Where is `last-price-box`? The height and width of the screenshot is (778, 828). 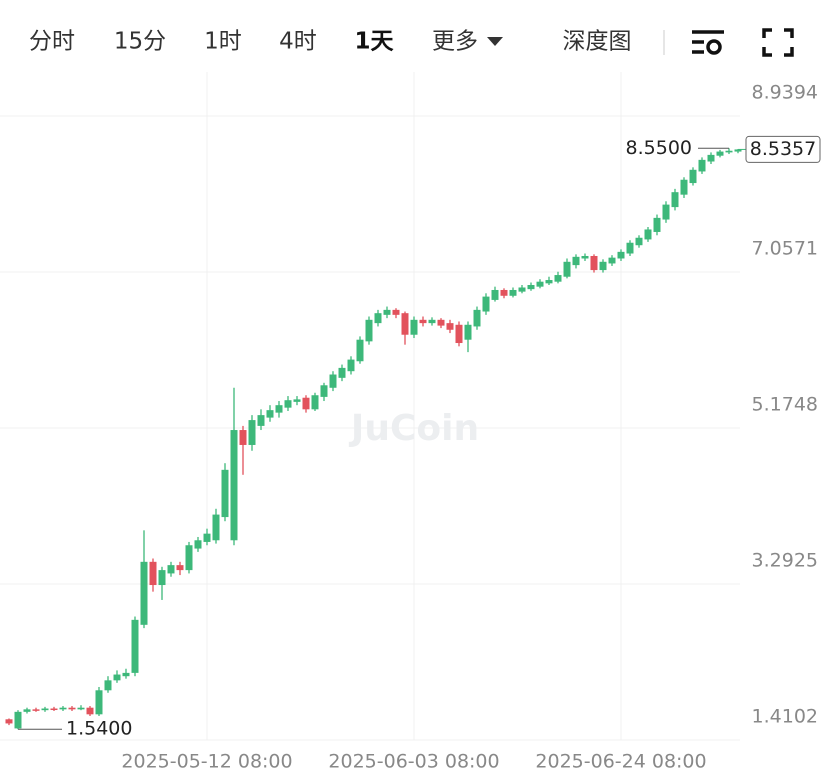
last-price-box is located at coordinates (783, 149).